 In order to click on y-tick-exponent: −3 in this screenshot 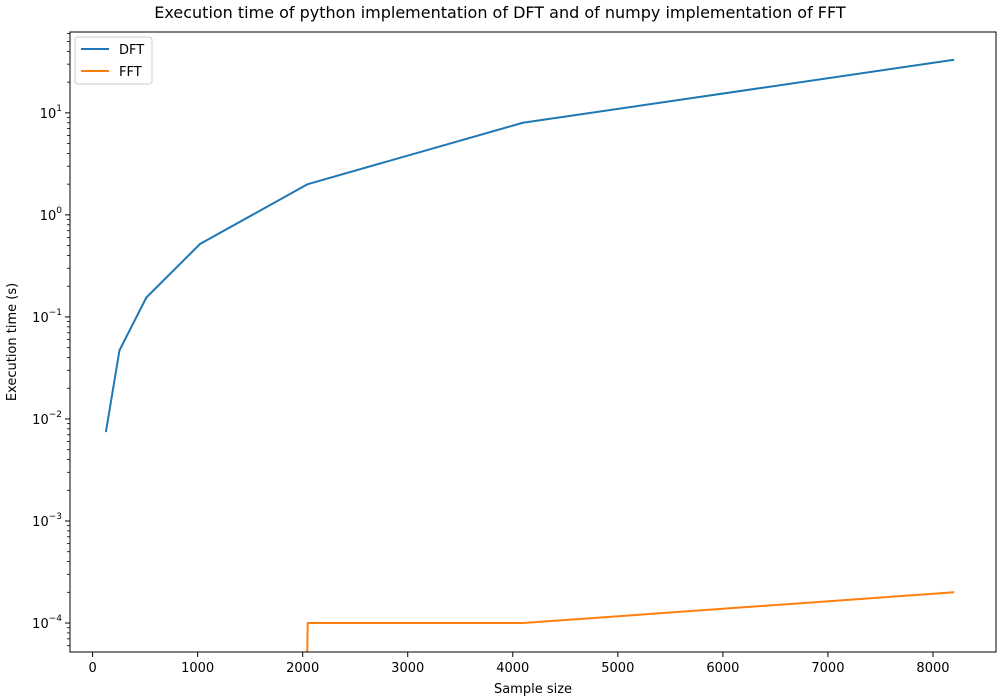, I will do `click(55, 517)`.